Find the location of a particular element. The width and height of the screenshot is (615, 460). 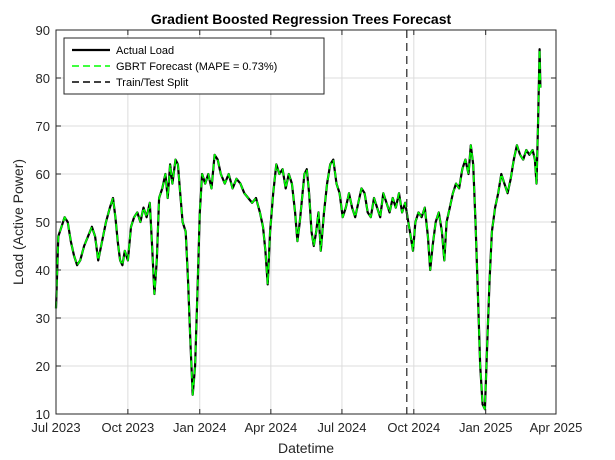

x-tick-label: Jan 2024 is located at coordinates (200, 427).